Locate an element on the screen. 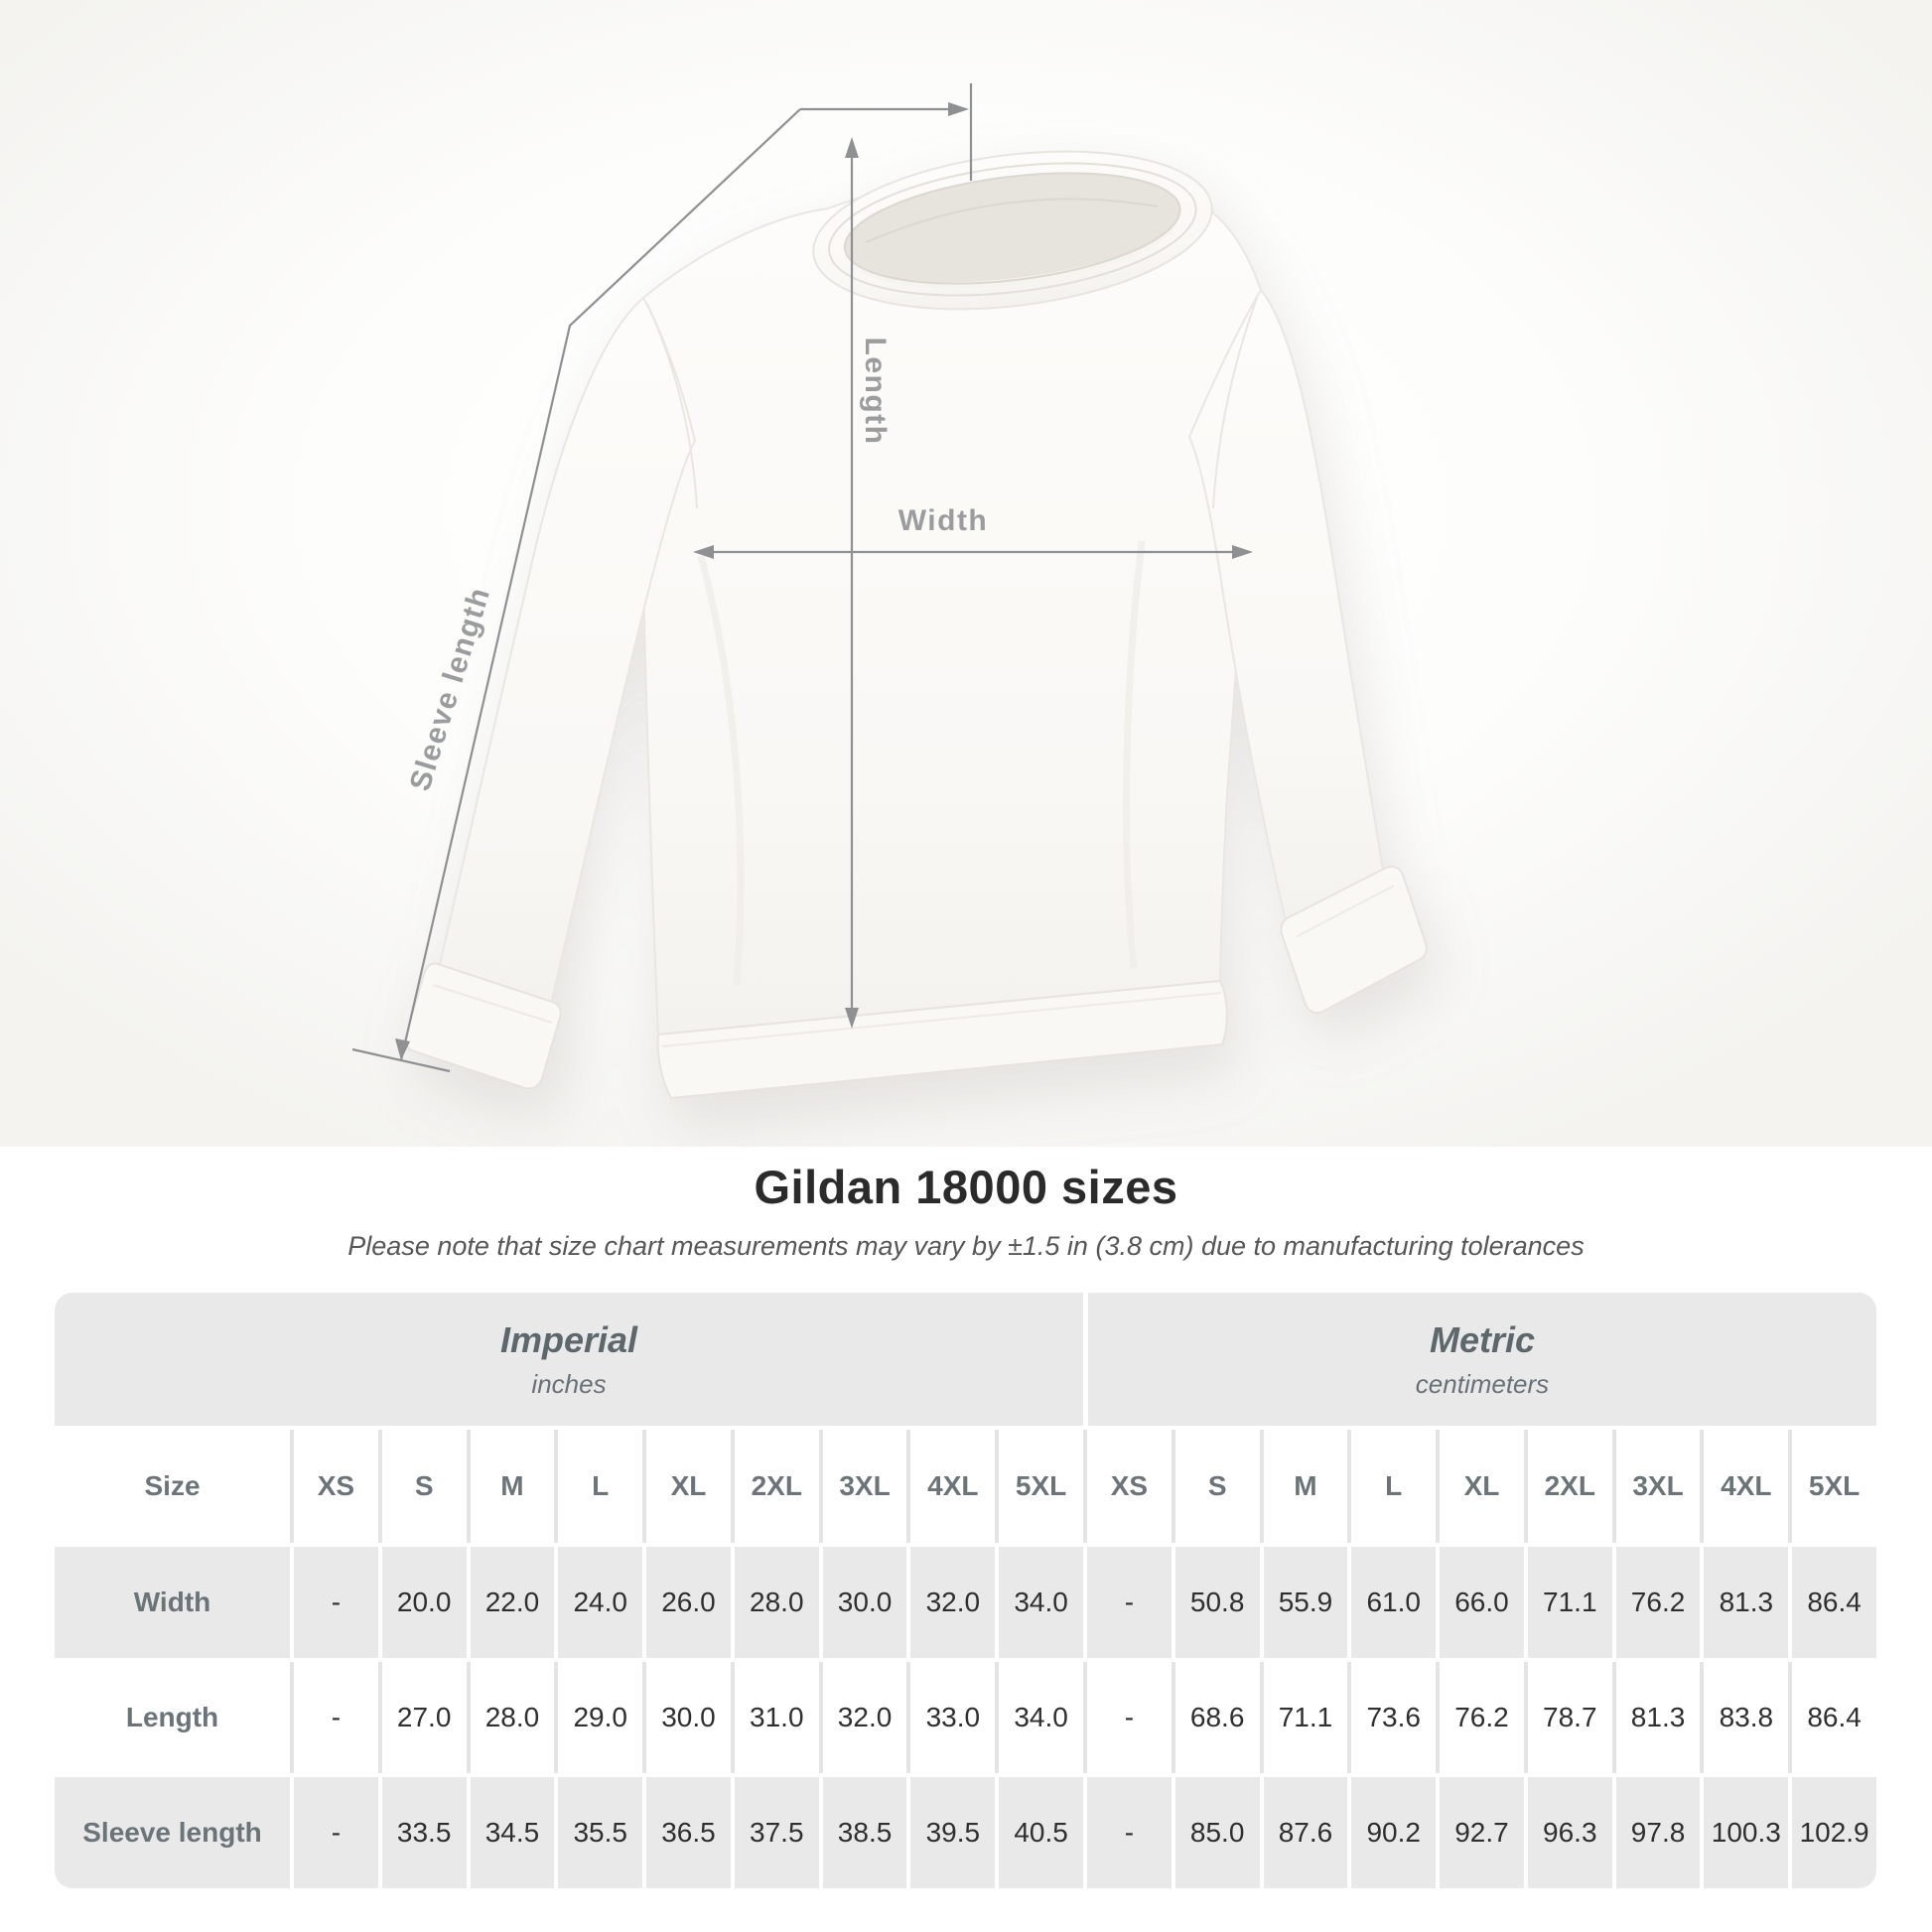  metric-value-cell: 100.3 is located at coordinates (1745, 1833).